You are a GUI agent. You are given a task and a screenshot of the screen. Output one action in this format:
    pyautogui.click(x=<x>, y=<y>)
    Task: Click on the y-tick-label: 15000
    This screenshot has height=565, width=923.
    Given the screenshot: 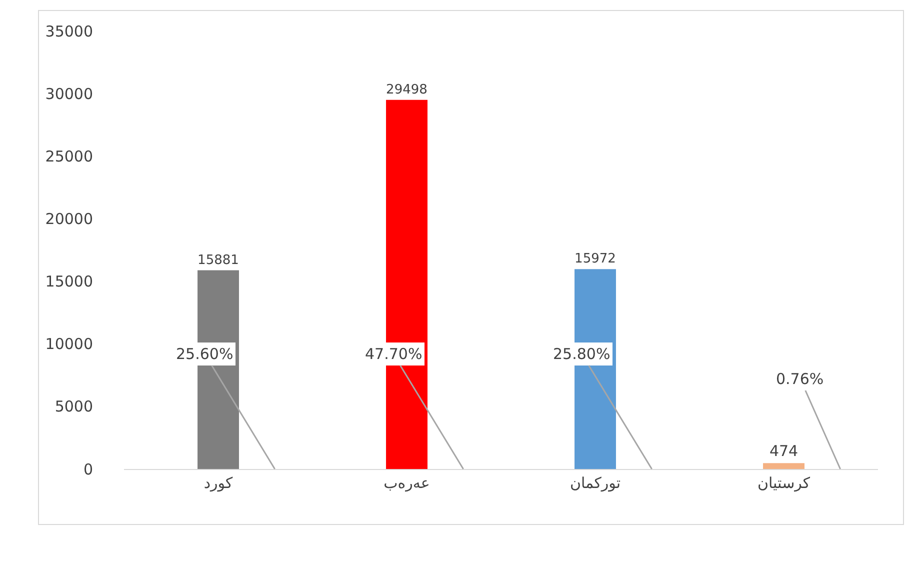 What is the action you would take?
    pyautogui.click(x=69, y=281)
    